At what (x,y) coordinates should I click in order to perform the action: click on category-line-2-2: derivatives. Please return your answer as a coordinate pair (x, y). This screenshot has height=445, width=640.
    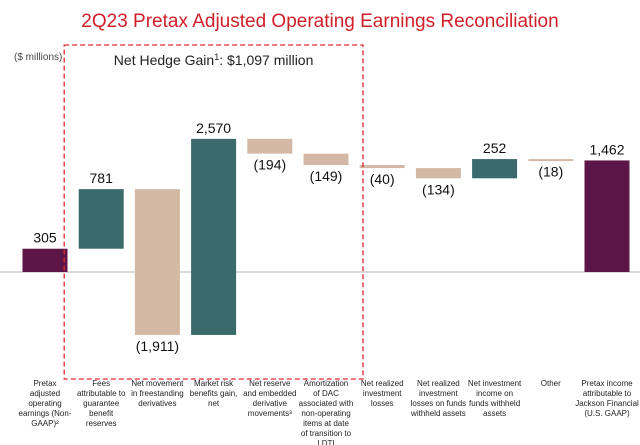
    Looking at the image, I should click on (157, 403).